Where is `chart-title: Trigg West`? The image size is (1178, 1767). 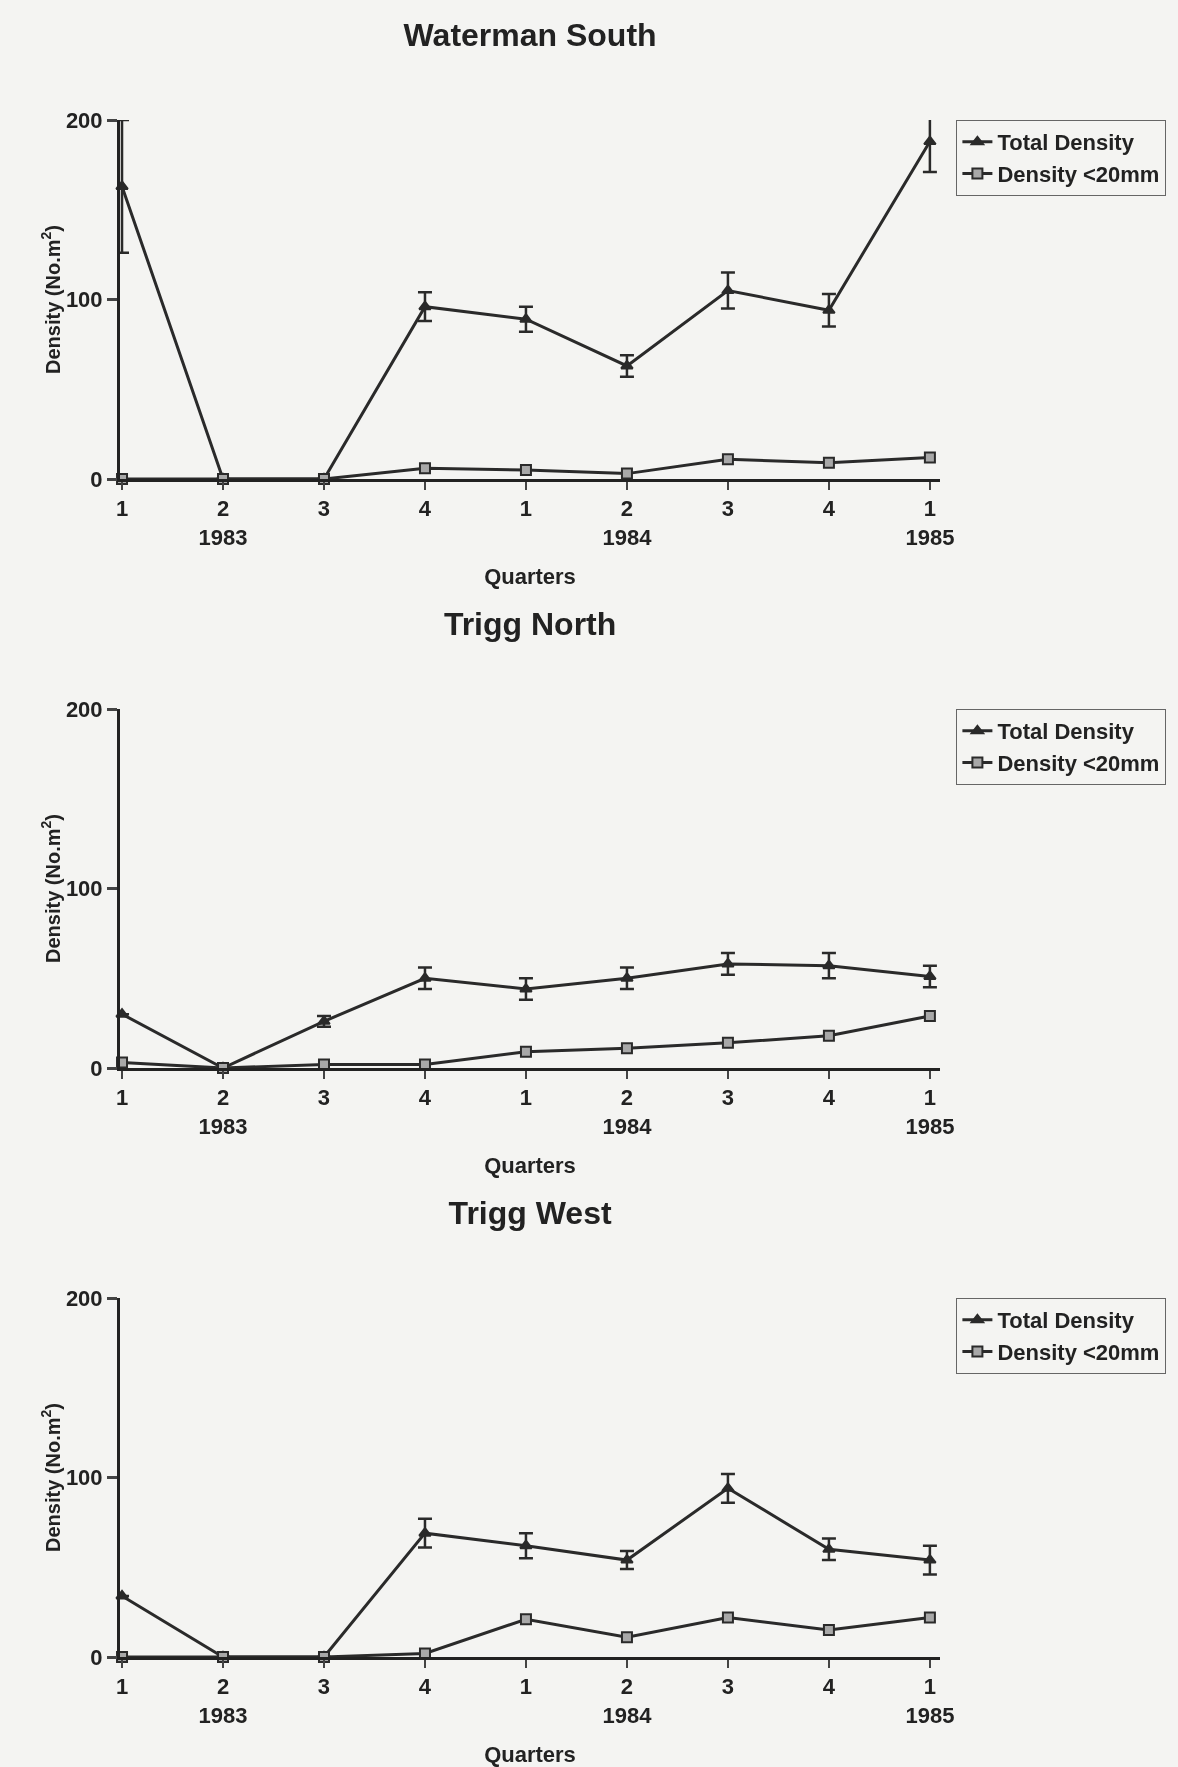
chart-title: Trigg West is located at coordinates (530, 1212).